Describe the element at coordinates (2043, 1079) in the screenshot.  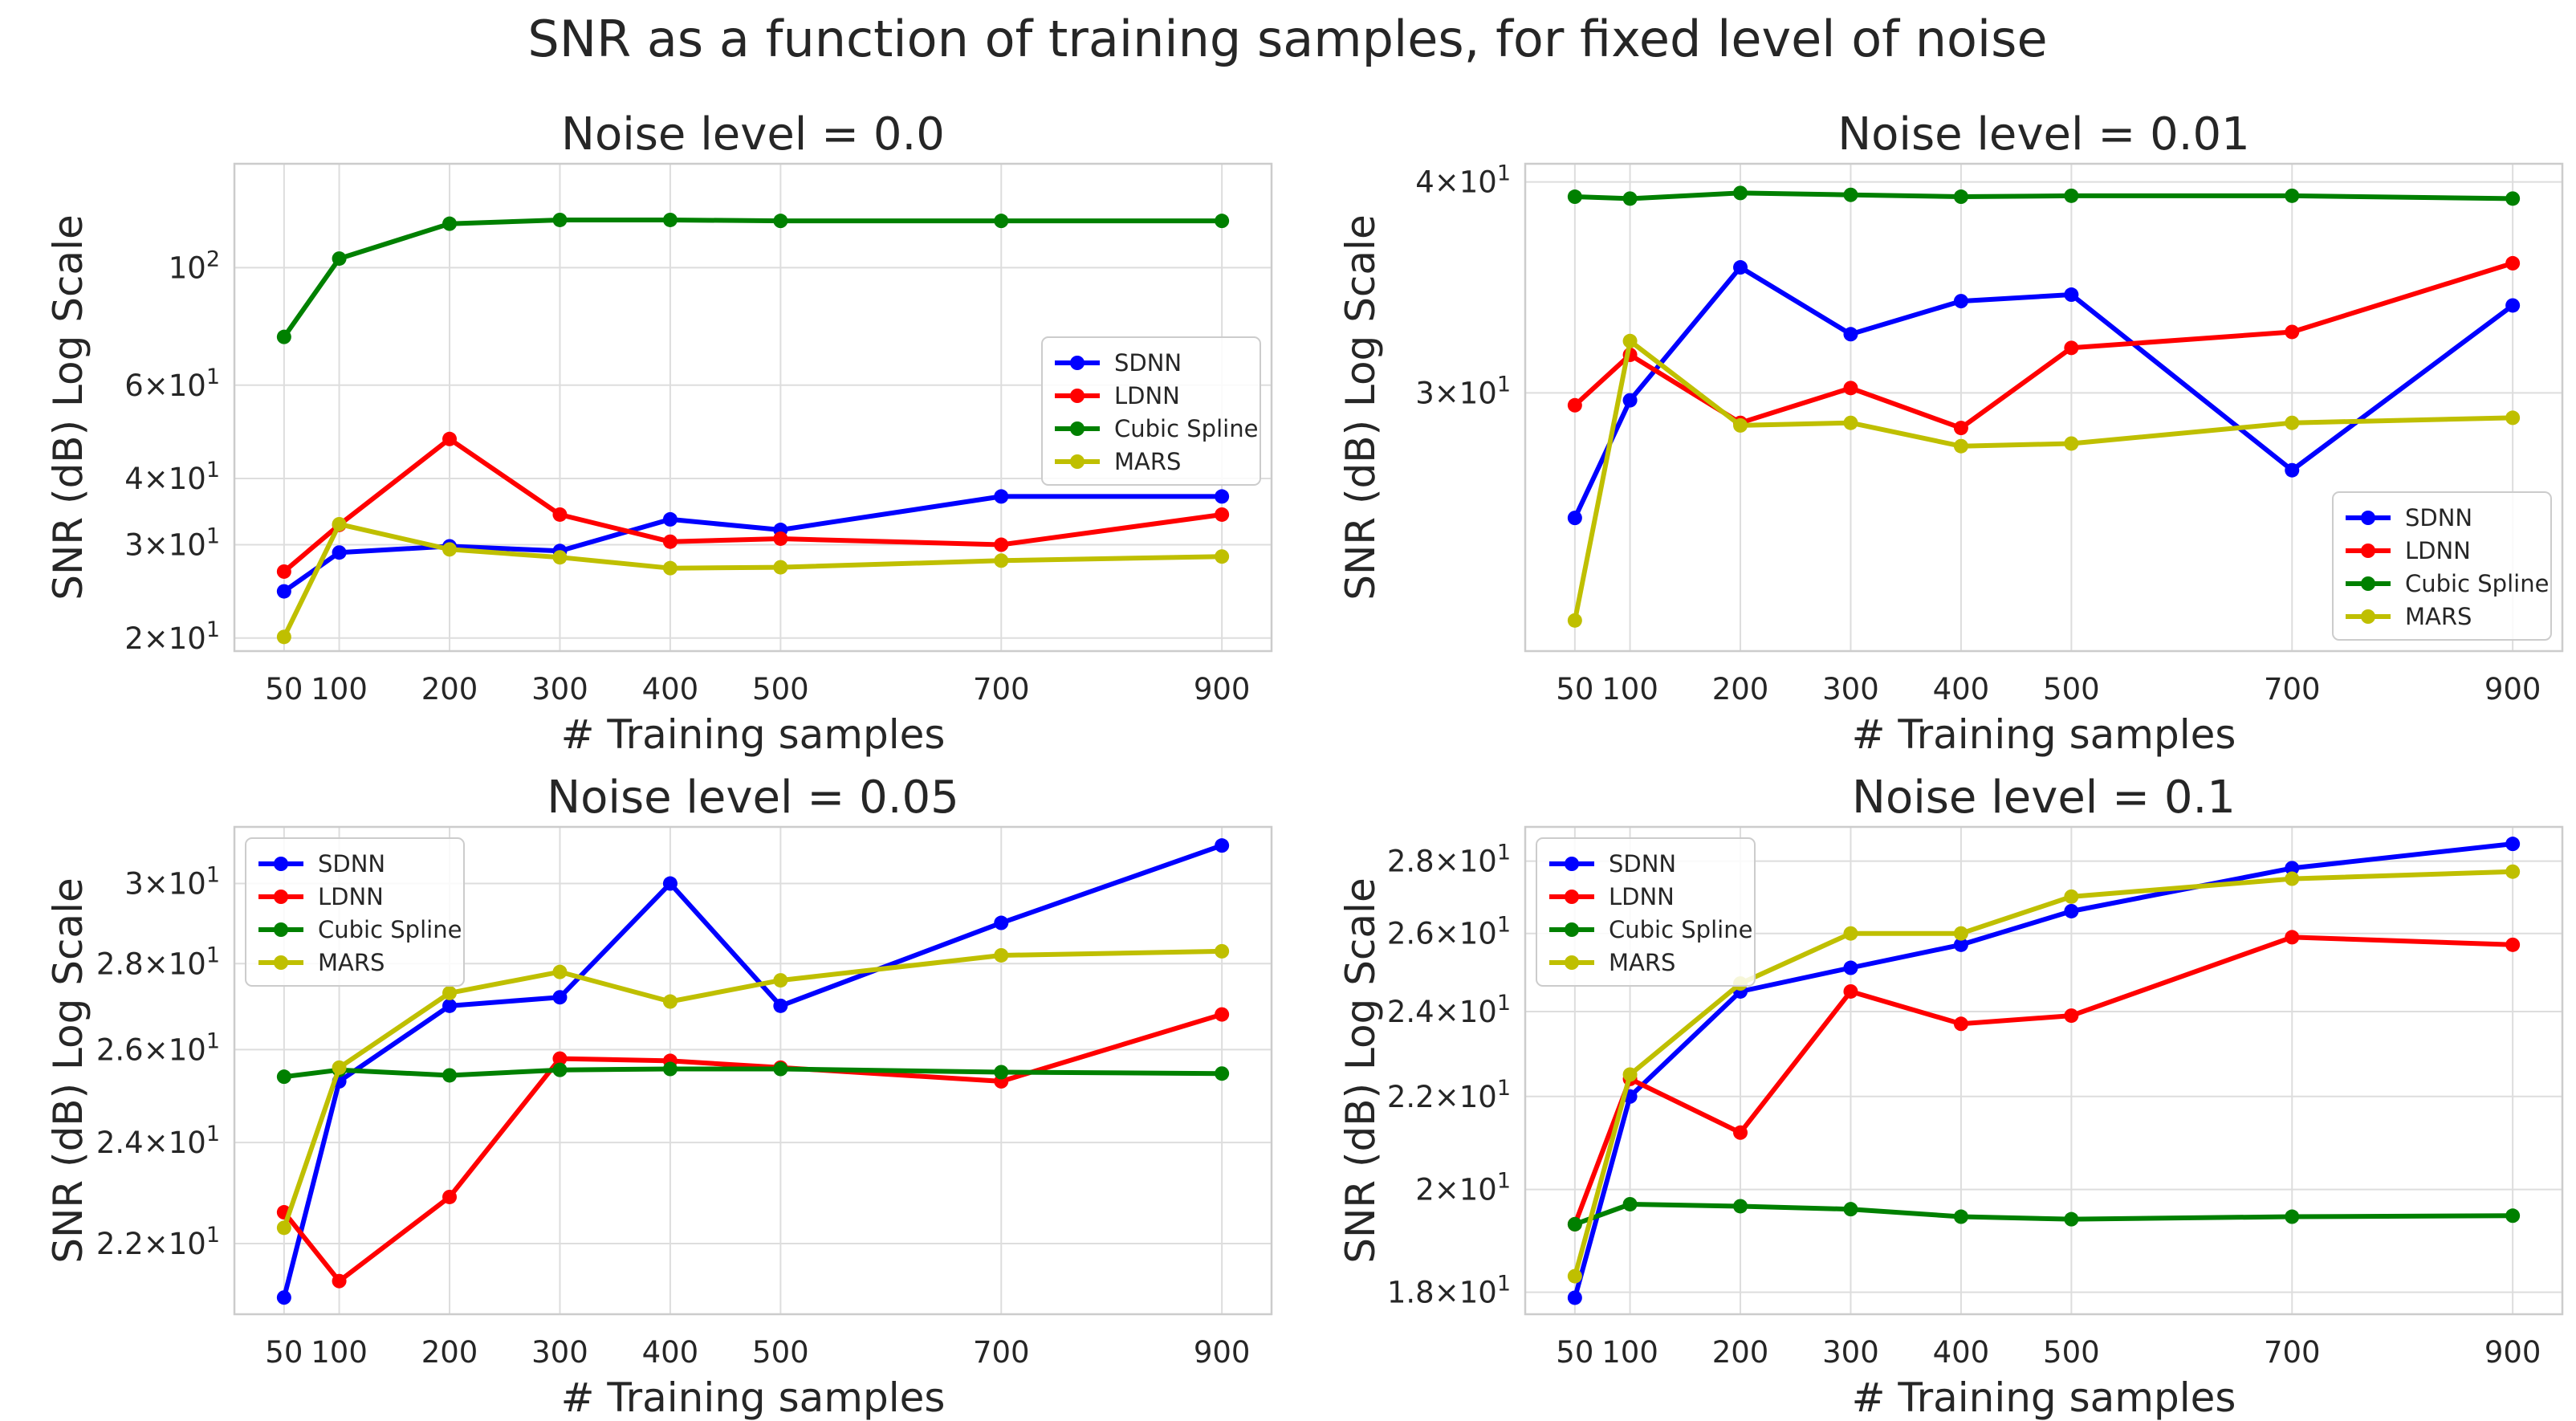
I see `series-line-ldnn` at that location.